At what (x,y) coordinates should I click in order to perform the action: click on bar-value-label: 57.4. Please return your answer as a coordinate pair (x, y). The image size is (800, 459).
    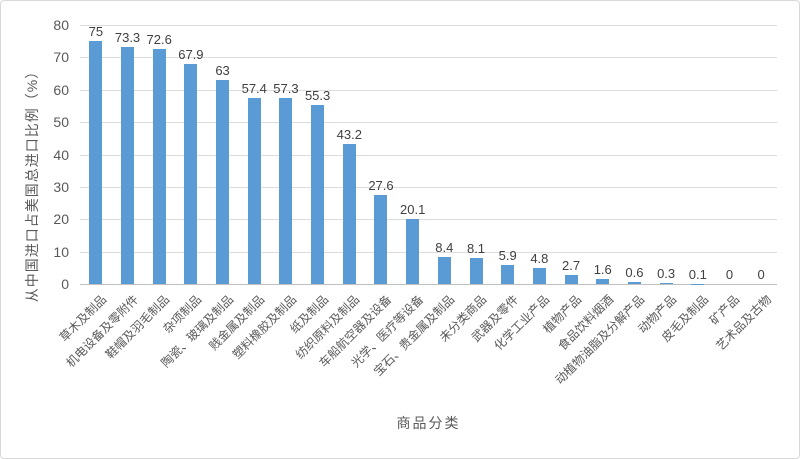
    Looking at the image, I should click on (254, 89).